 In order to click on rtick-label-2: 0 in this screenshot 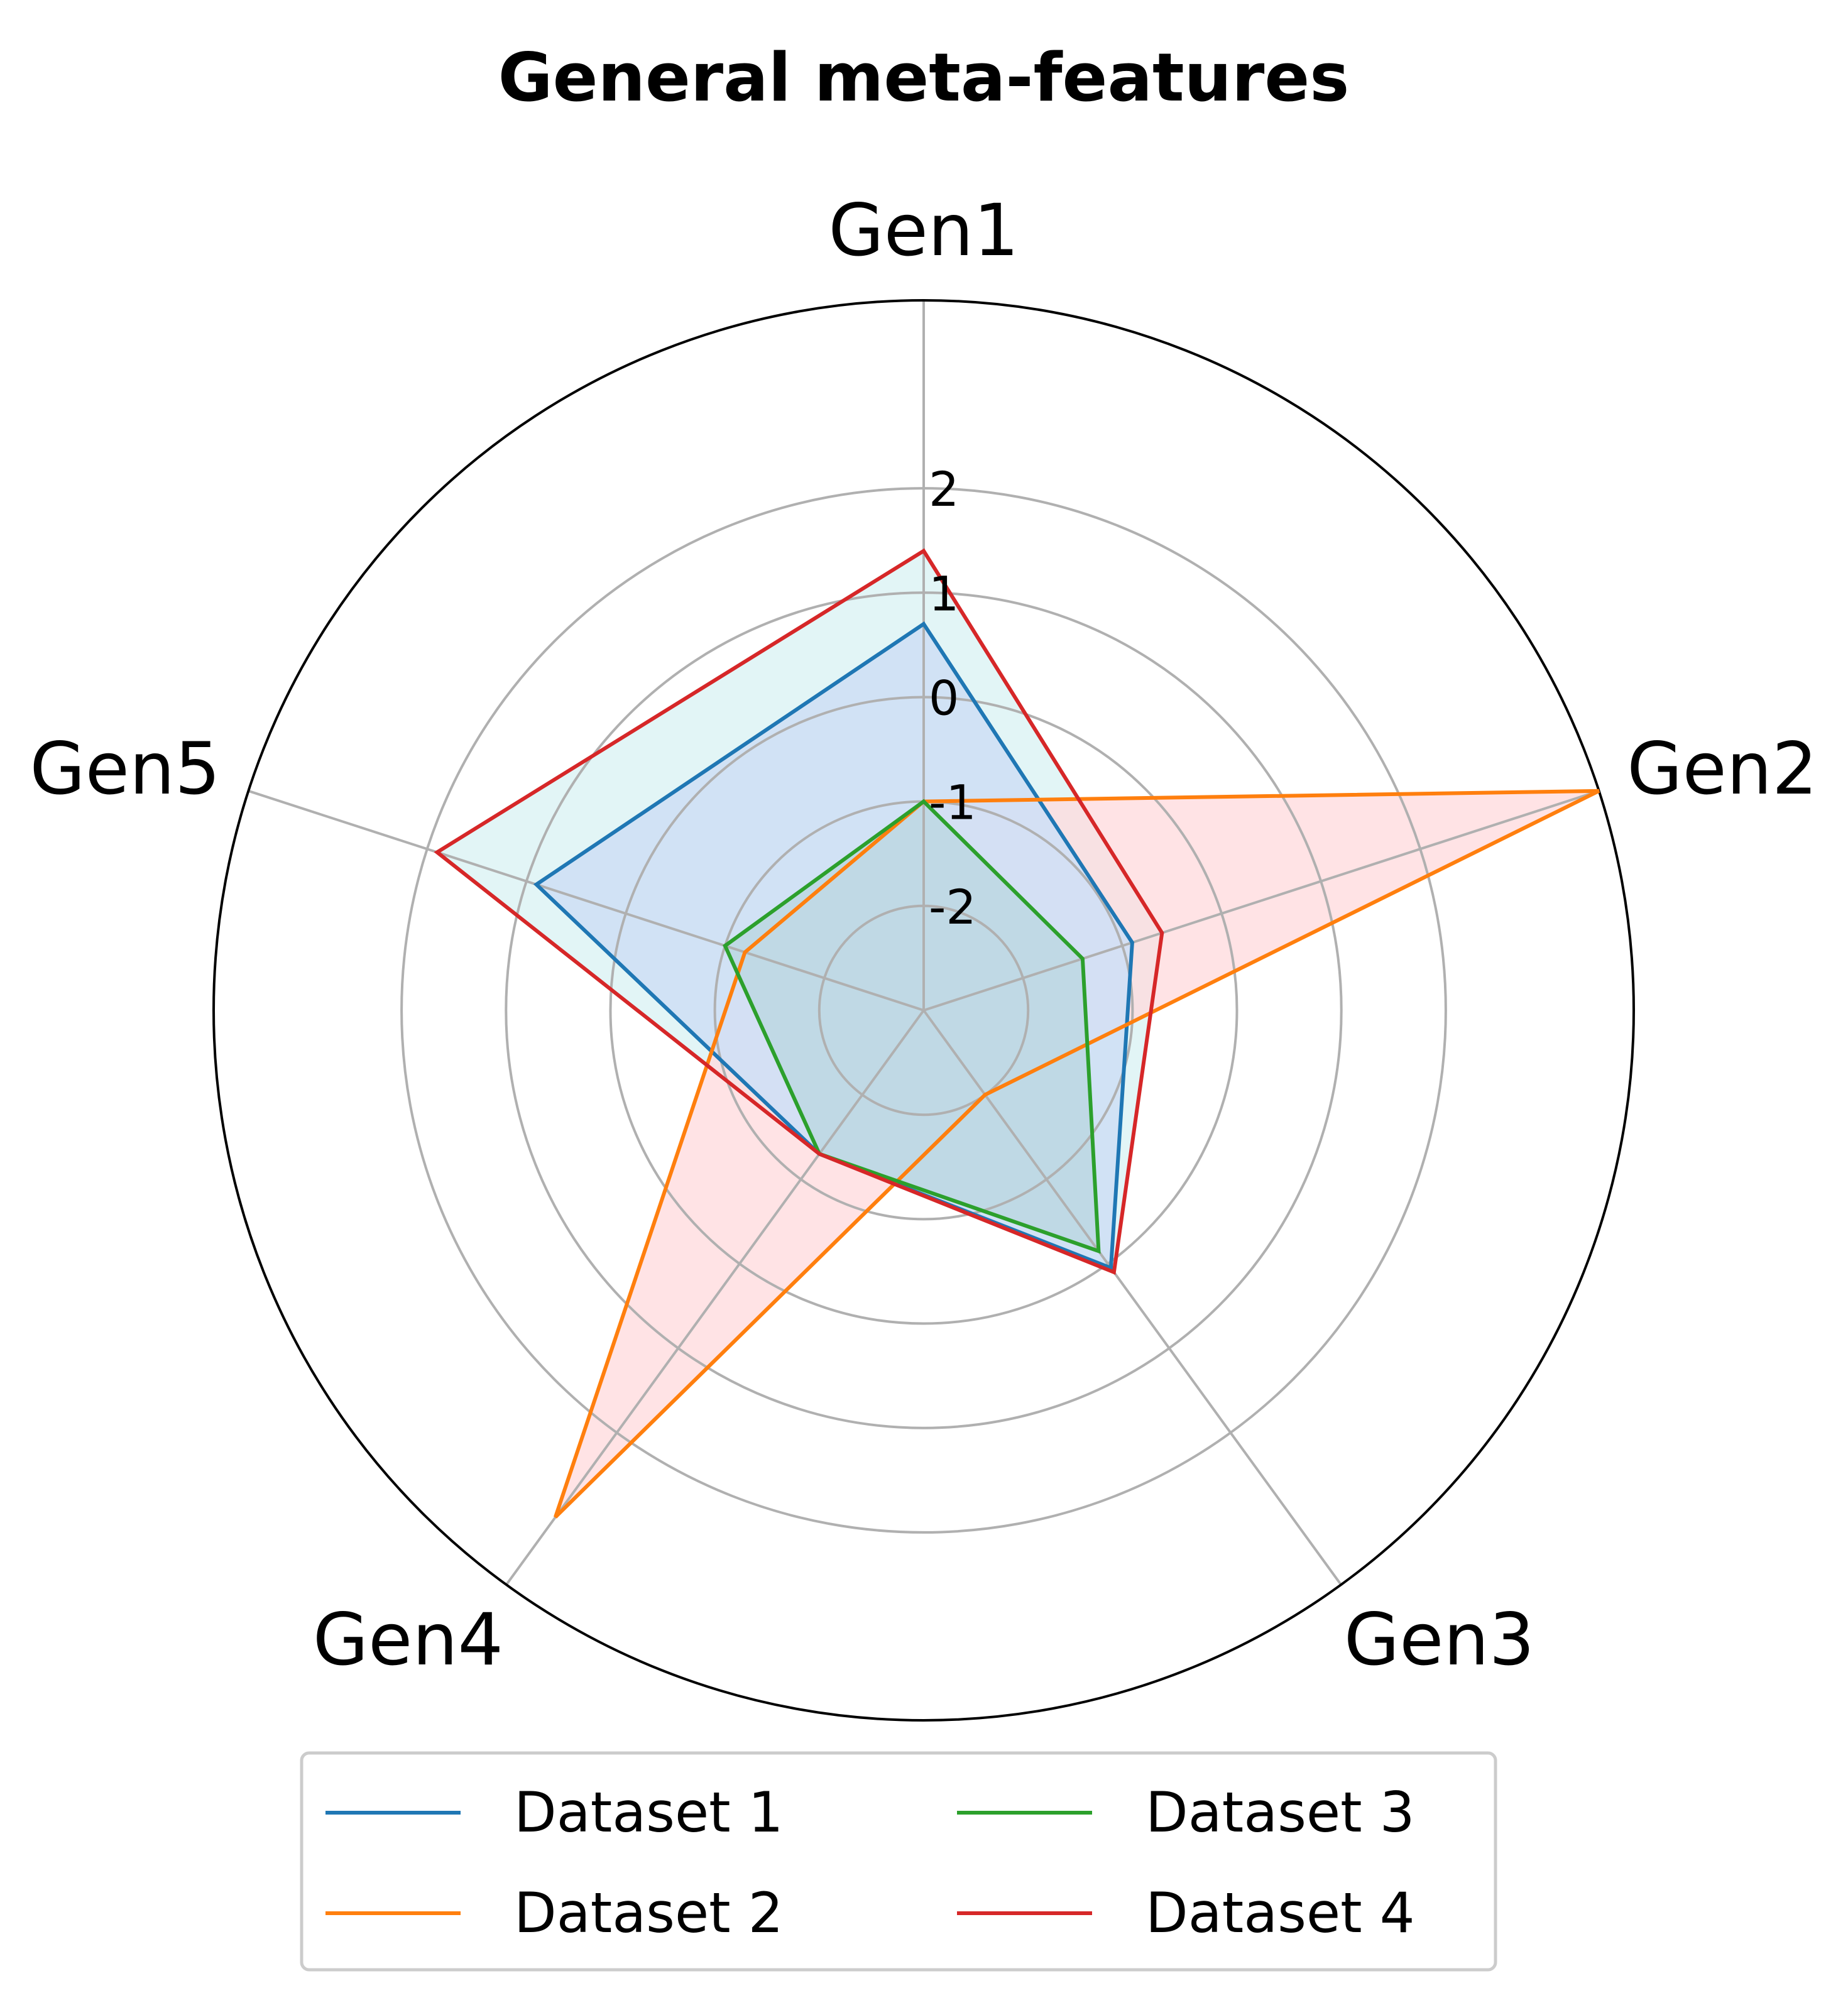, I will do `click(944, 698)`.